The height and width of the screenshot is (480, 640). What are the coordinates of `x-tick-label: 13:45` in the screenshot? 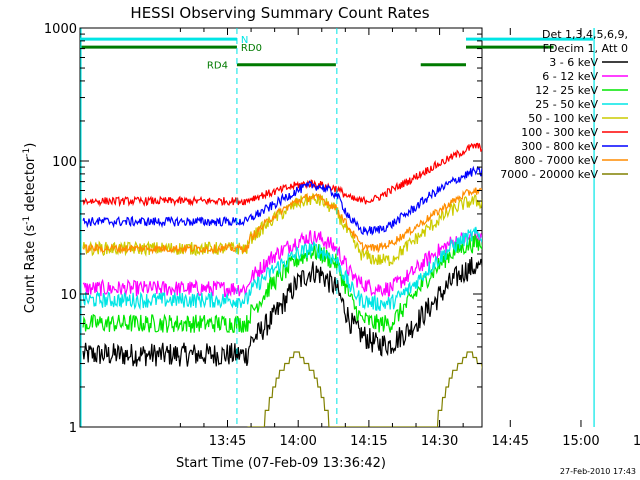 It's located at (227, 441).